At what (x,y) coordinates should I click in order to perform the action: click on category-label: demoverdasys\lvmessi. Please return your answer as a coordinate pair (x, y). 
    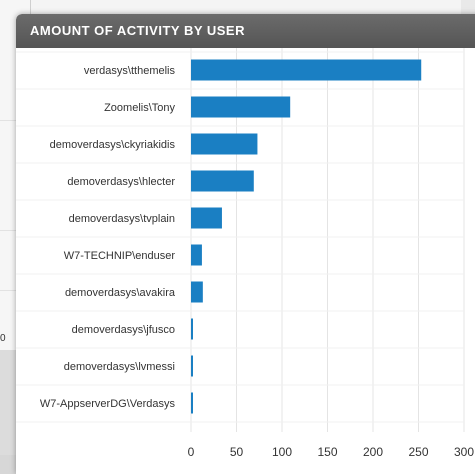
    Looking at the image, I should click on (119, 367).